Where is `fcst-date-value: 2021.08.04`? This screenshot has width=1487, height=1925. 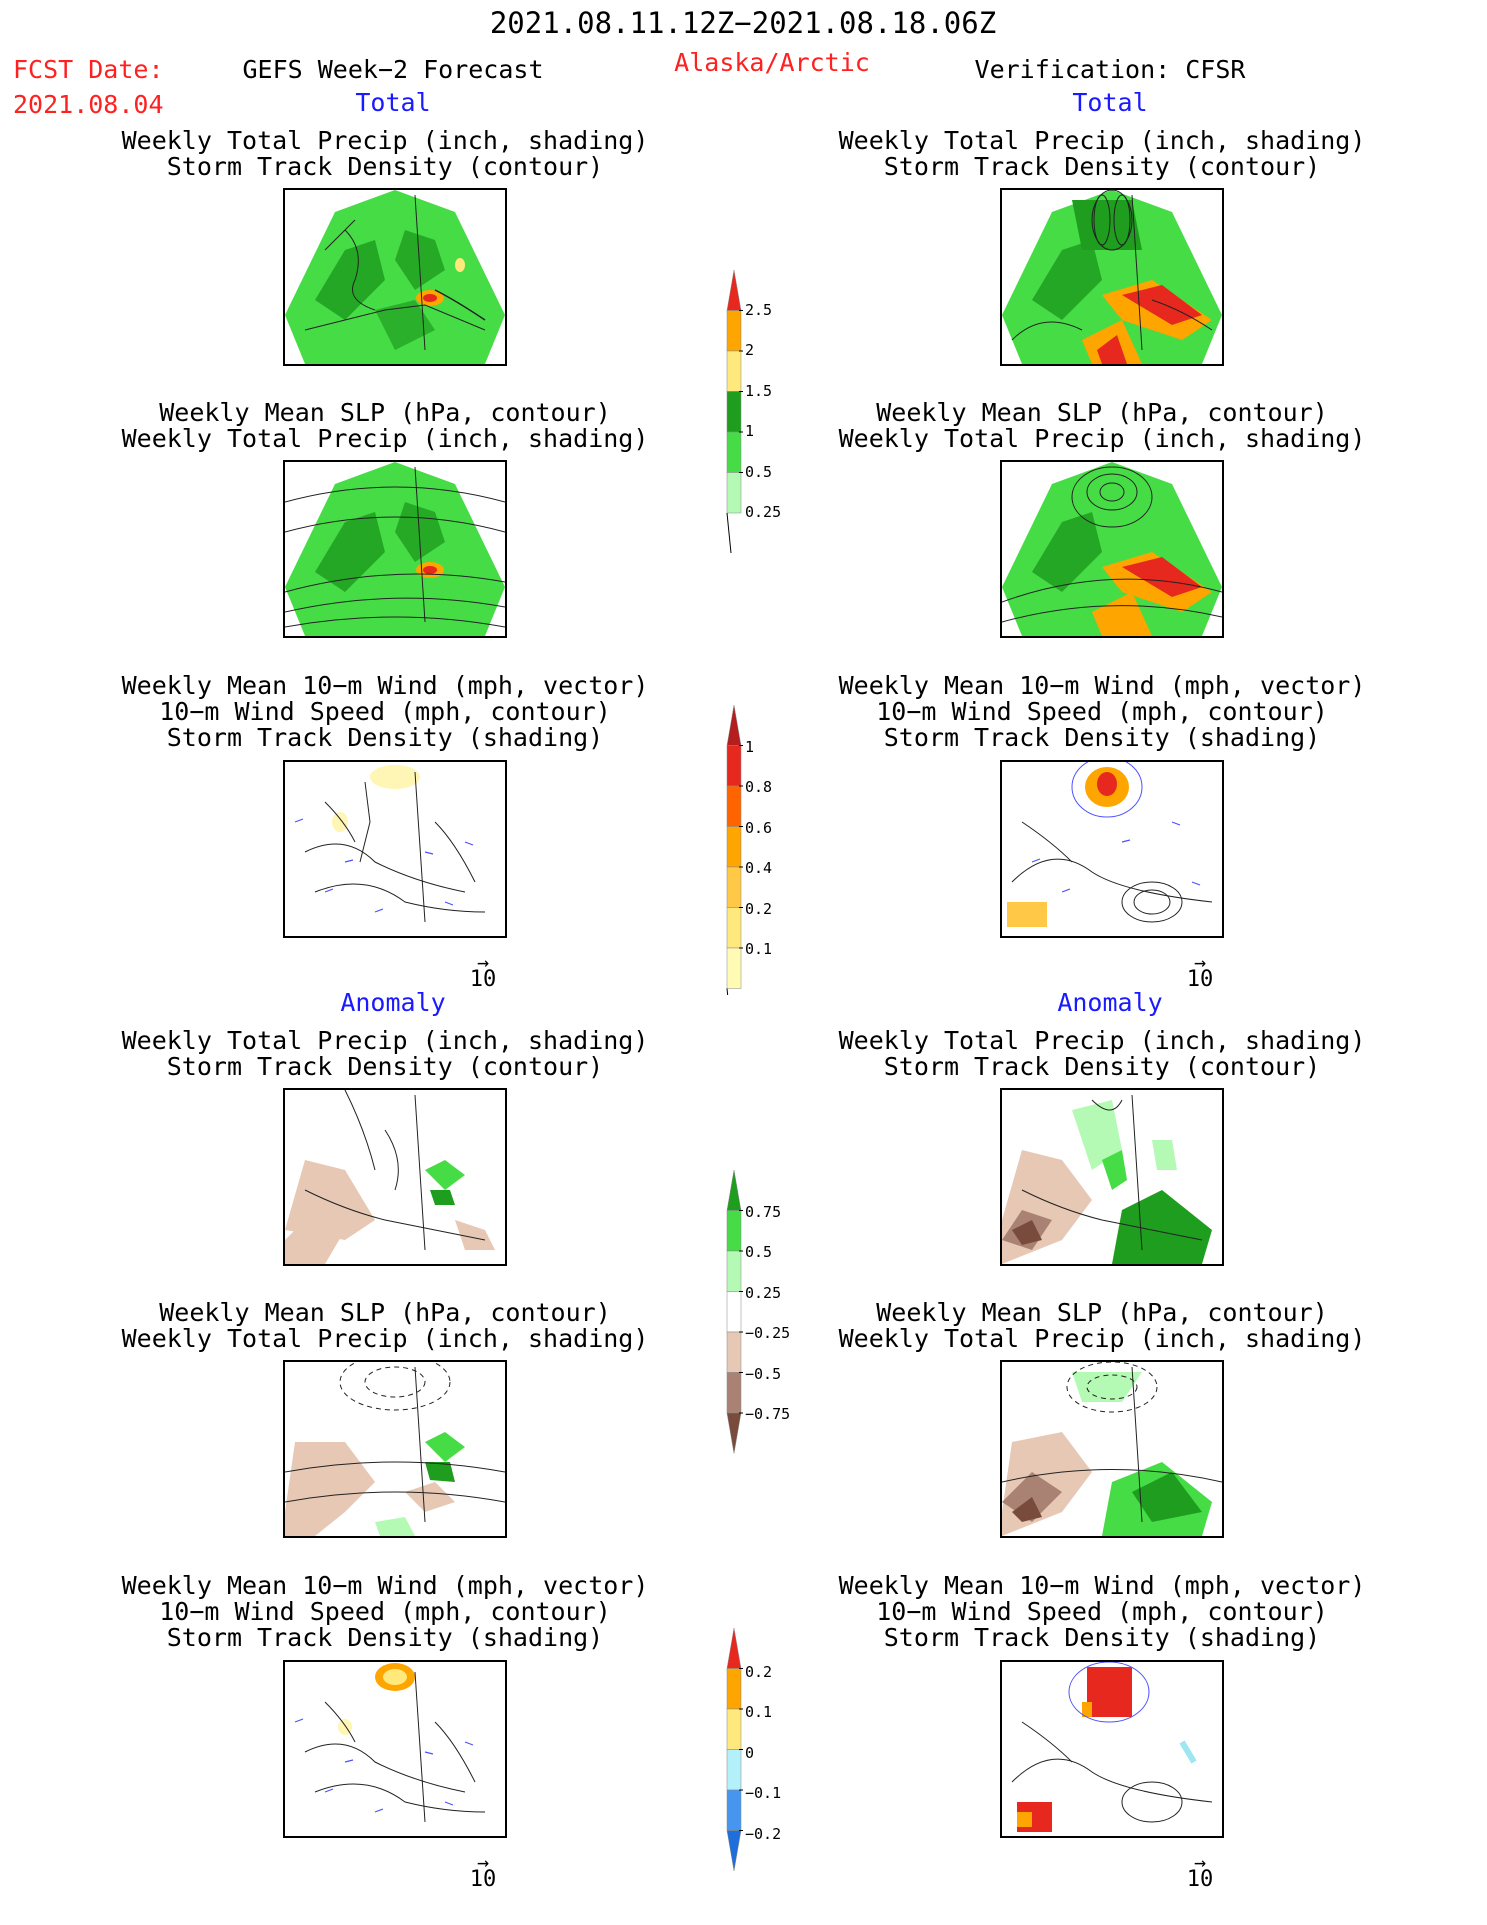 fcst-date-value: 2021.08.04 is located at coordinates (88, 104).